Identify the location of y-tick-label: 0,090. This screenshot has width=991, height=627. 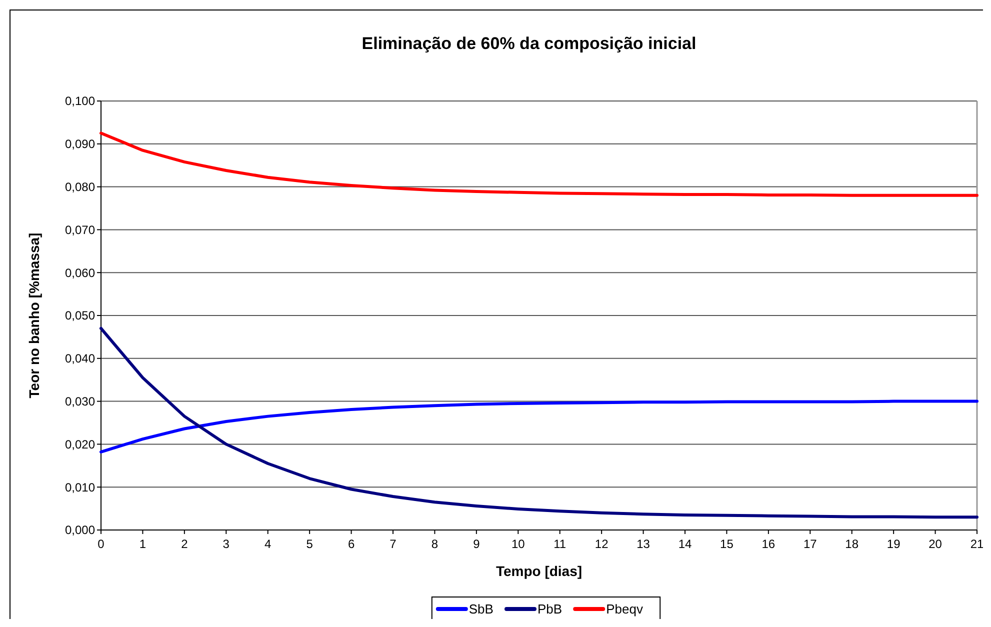
(80, 144).